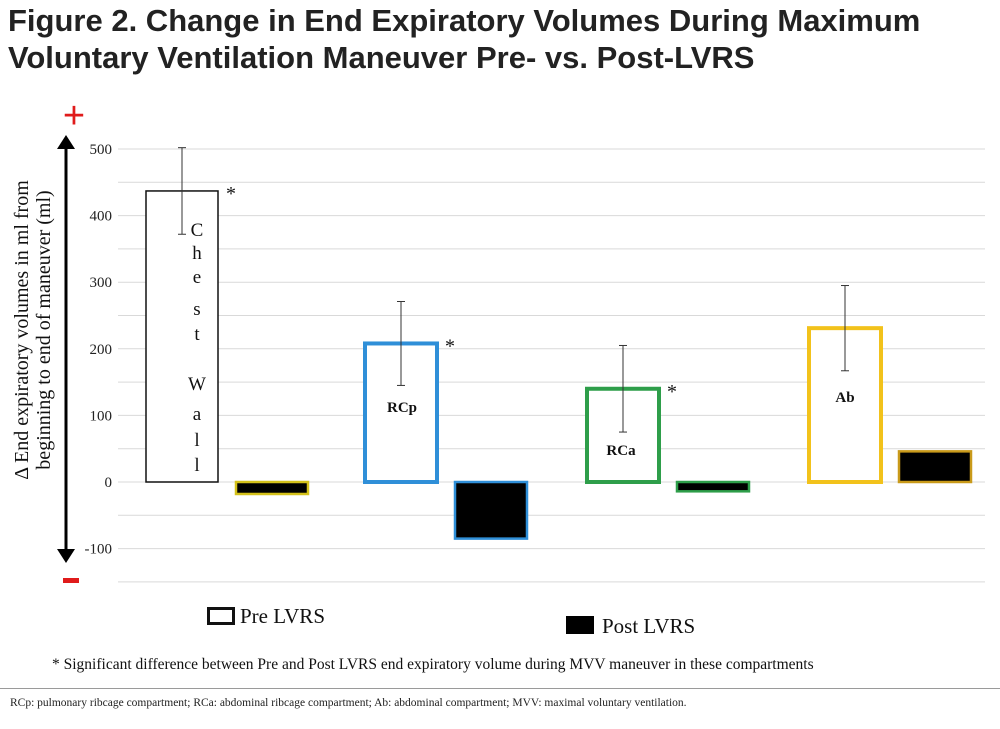  What do you see at coordinates (66, 142) in the screenshot?
I see `arrow-up-icon` at bounding box center [66, 142].